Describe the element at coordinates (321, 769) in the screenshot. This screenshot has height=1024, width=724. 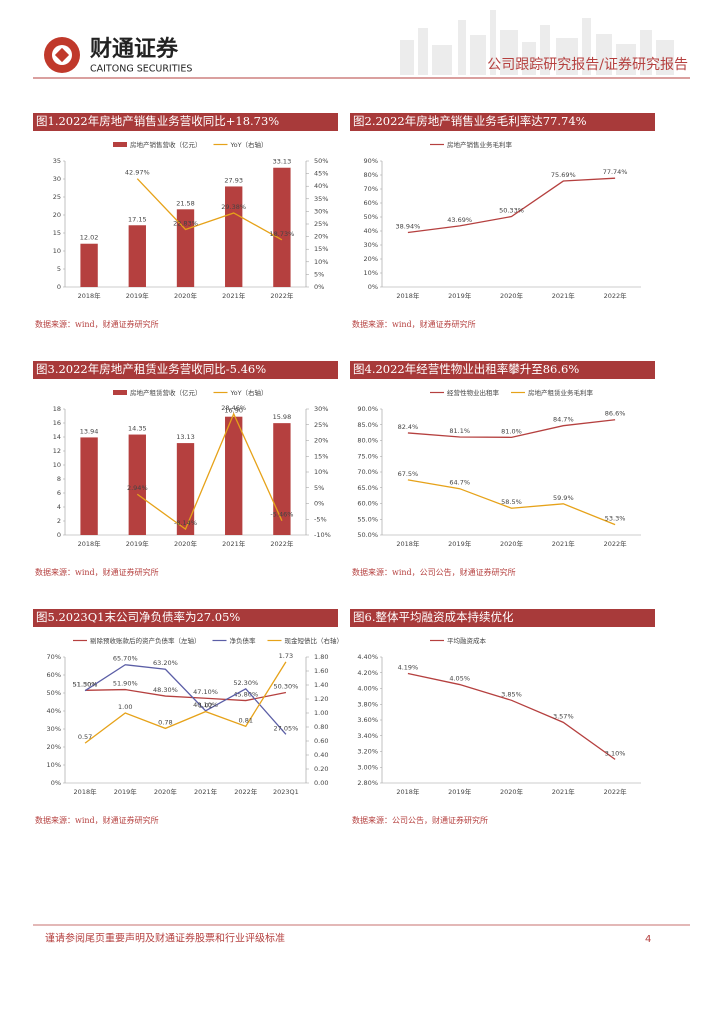
I see `y2-tick-label: 0.20` at that location.